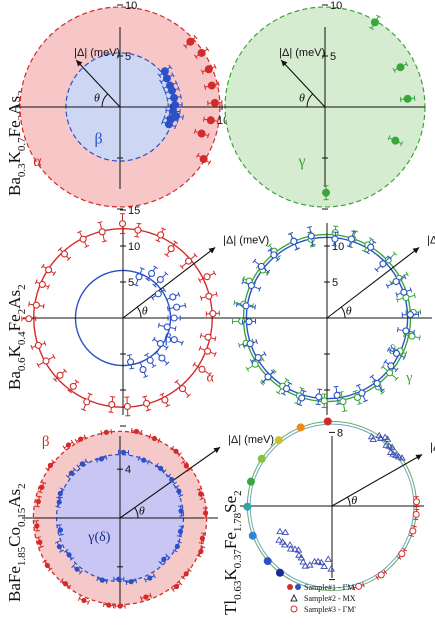 The height and width of the screenshot is (628, 435). Describe the element at coordinates (329, 587) in the screenshot. I see `legend-label: Sample#1 - ΓM` at that location.